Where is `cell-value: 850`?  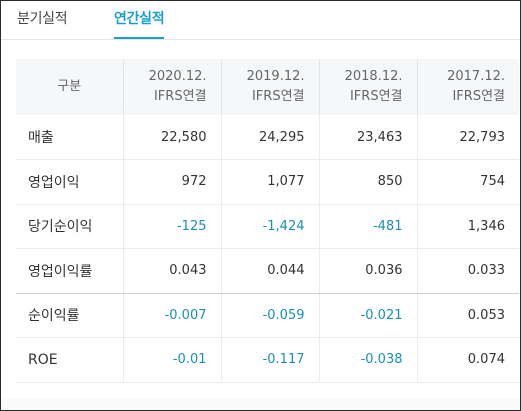
cell-value: 850 is located at coordinates (367, 182).